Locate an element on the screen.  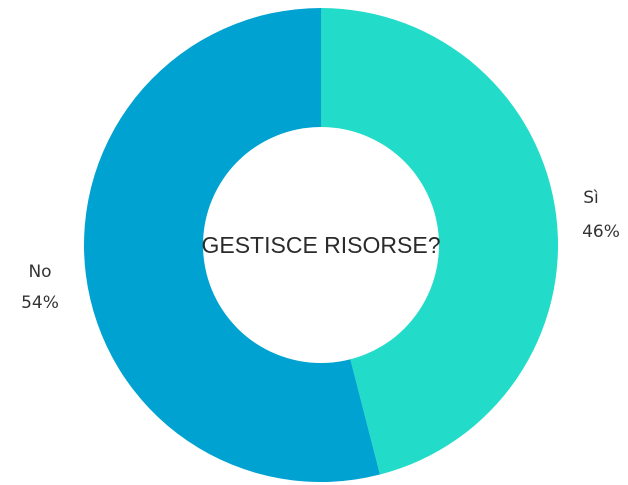
slice-label-no-name: No is located at coordinates (39, 272).